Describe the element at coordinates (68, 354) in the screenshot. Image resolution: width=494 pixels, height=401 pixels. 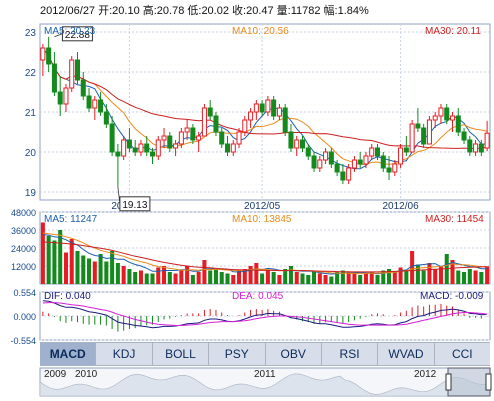
I see `tab-macd: MACD` at that location.